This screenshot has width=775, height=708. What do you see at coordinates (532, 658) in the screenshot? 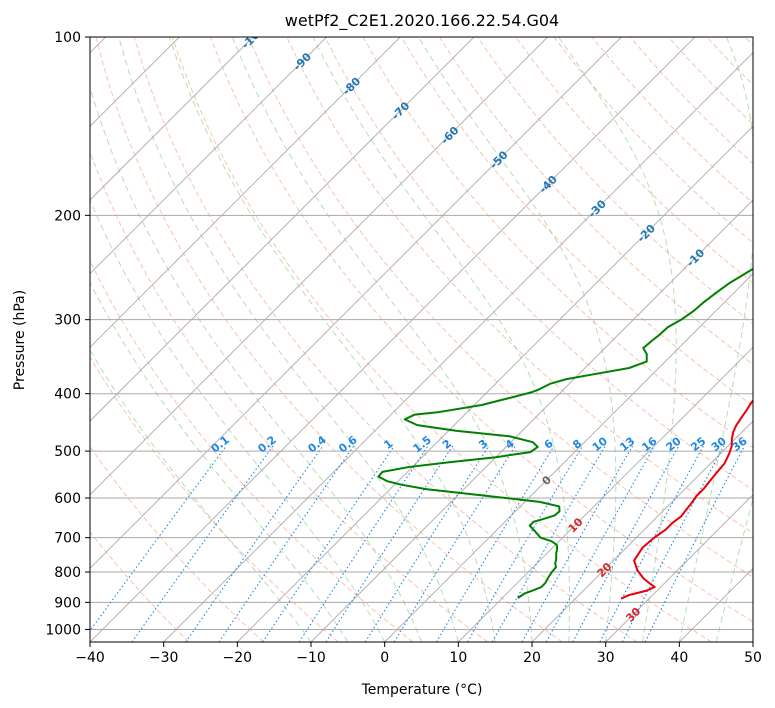
I see `x-tick-label: 20` at bounding box center [532, 658].